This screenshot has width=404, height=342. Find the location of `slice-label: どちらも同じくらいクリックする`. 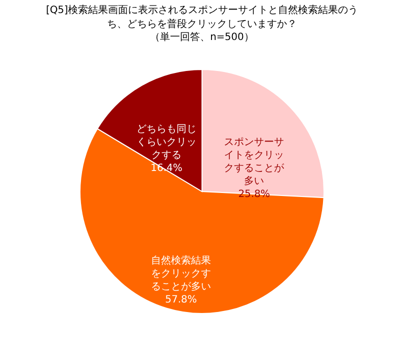

slice-label: どちらも同じくらいクリックする is located at coordinates (166, 142).